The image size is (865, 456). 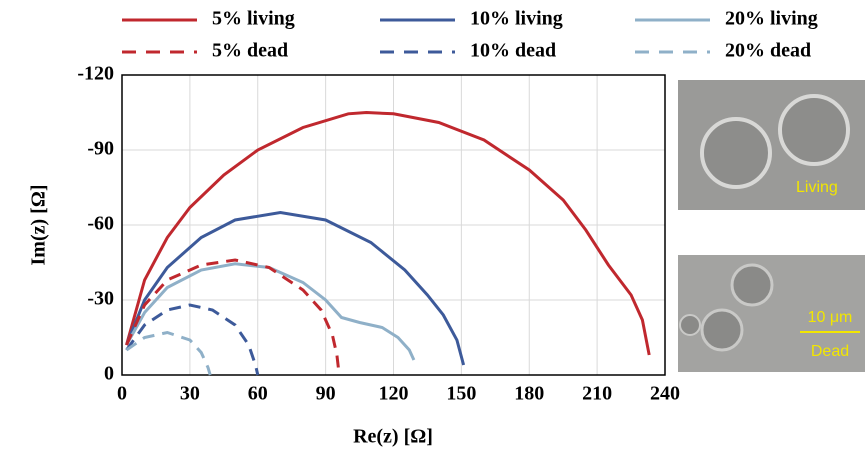 I want to click on x-tick-label: 150, so click(x=461, y=394).